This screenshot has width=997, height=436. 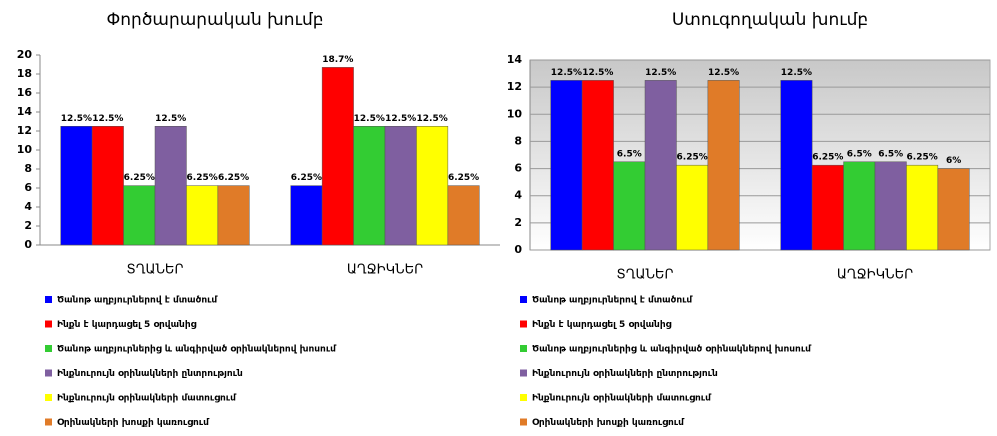 What do you see at coordinates (214, 20) in the screenshot?
I see `chart-title: Փործարարական խումբ` at bounding box center [214, 20].